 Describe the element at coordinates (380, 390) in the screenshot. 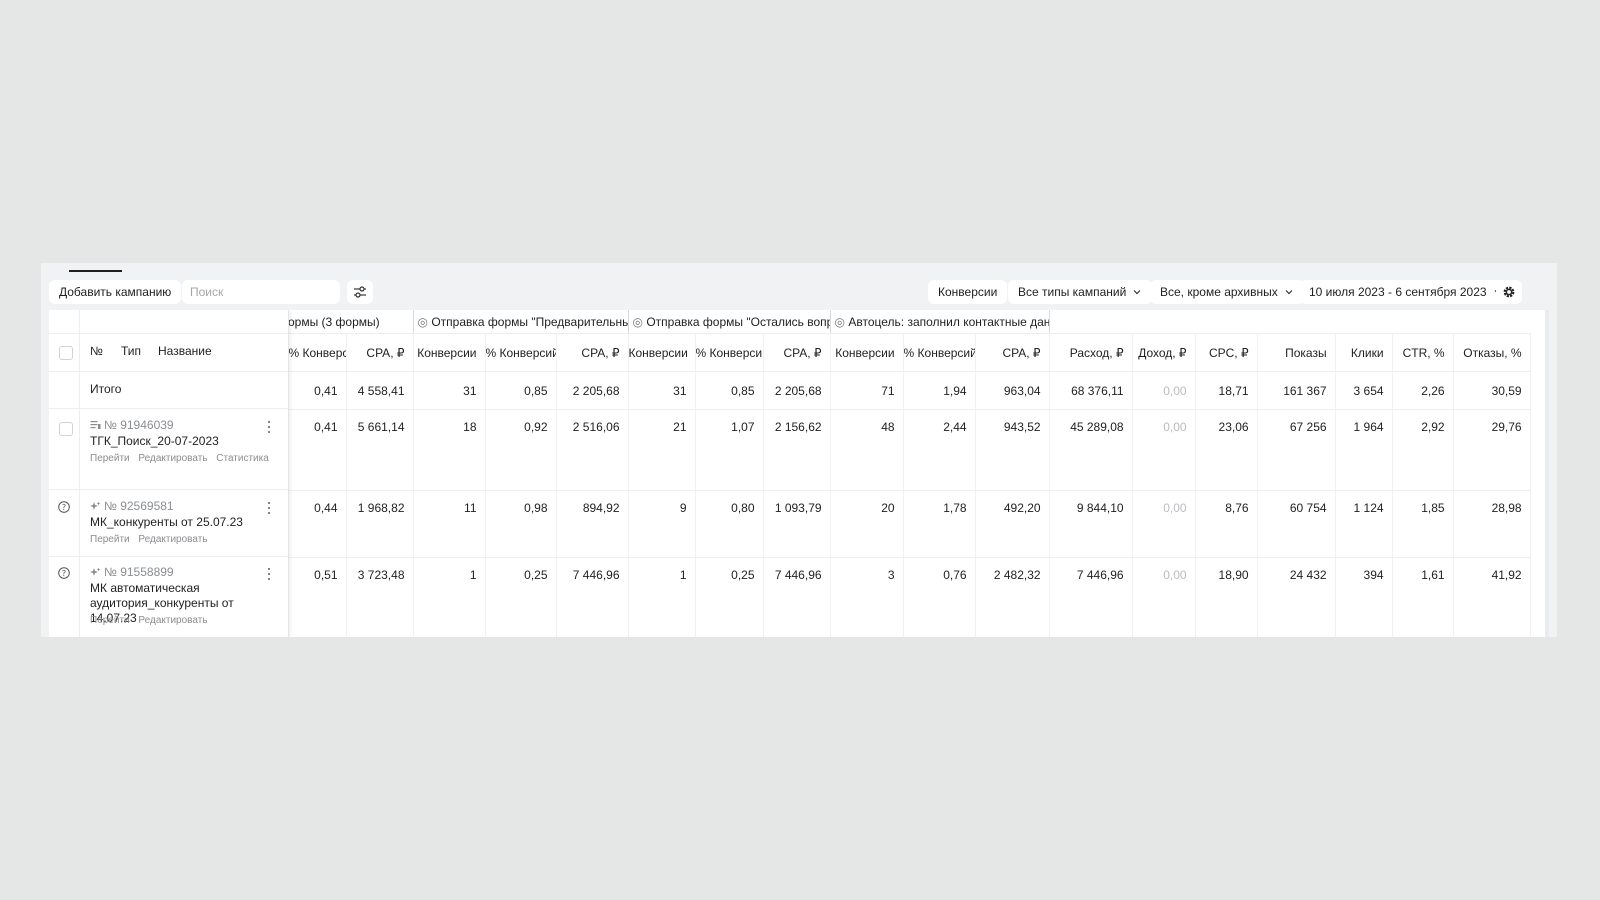

I see `total-cell: 4 558,41` at that location.